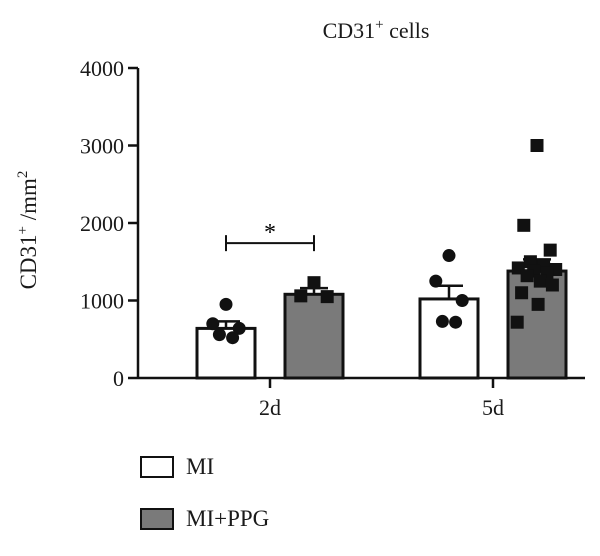  What do you see at coordinates (226, 353) in the screenshot?
I see `bar-mi-2d` at bounding box center [226, 353].